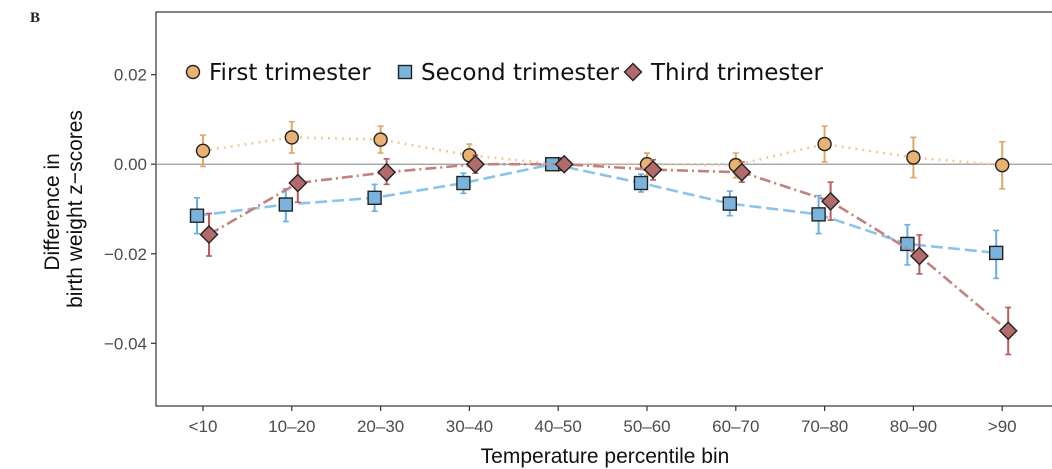  What do you see at coordinates (735, 426) in the screenshot?
I see `x-tick-label: 60–70` at bounding box center [735, 426].